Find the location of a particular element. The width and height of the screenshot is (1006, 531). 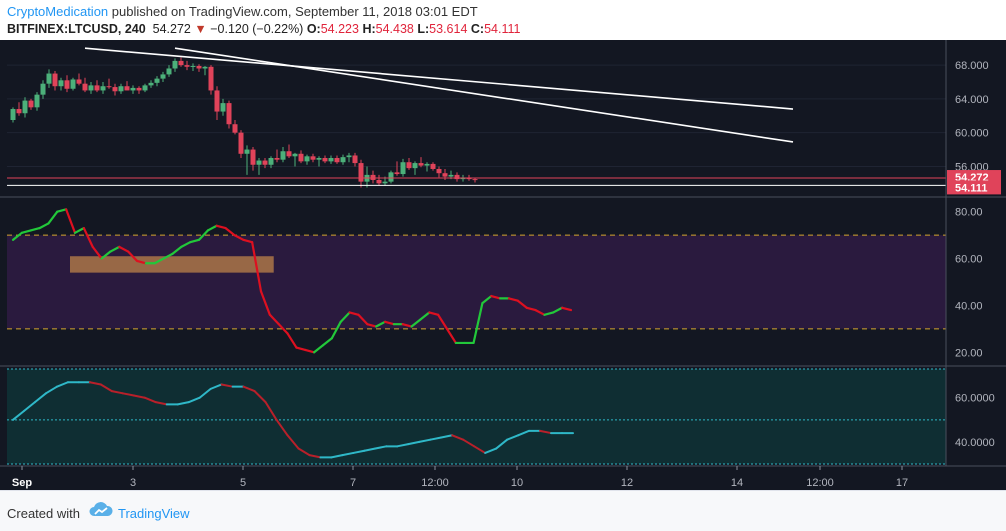

created-with-text: Created with is located at coordinates (43, 513).